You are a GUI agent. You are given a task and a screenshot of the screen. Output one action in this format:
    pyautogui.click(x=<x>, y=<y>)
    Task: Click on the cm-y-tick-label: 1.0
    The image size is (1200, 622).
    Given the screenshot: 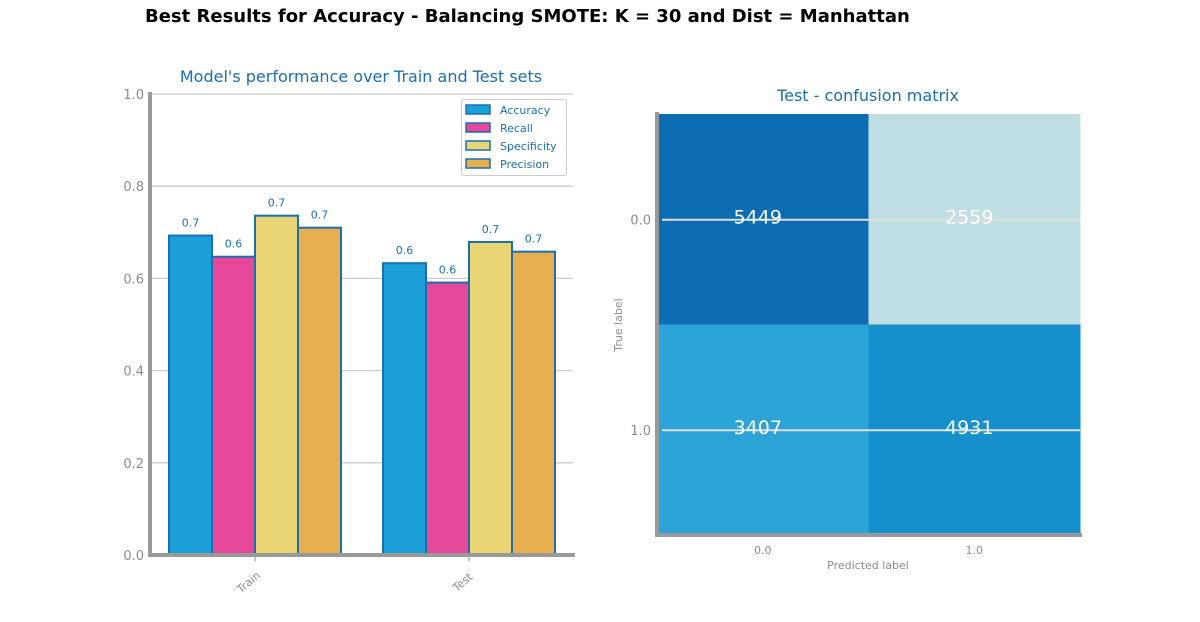 What is the action you would take?
    pyautogui.click(x=640, y=431)
    